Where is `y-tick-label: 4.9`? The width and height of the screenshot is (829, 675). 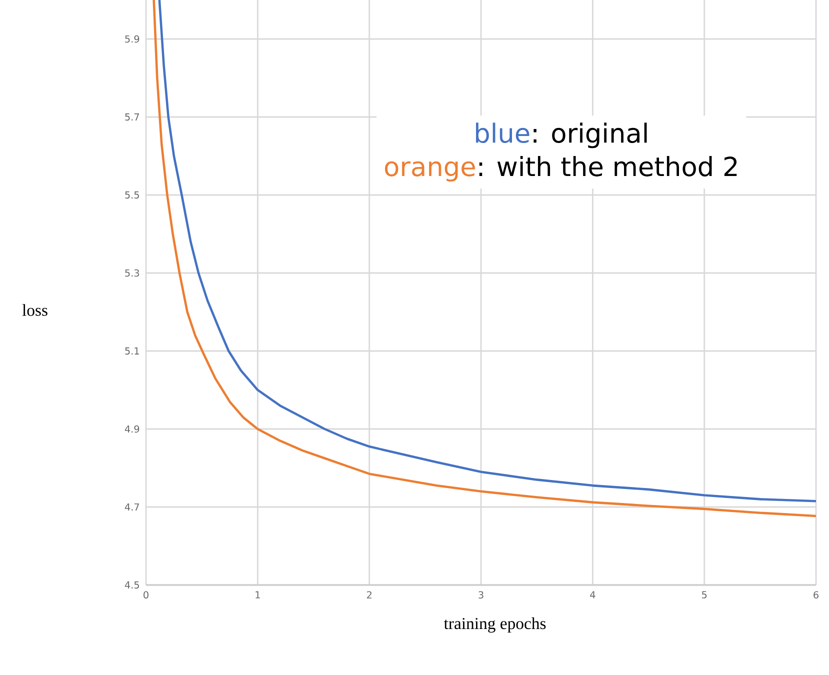 y-tick-label: 4.9 is located at coordinates (132, 429).